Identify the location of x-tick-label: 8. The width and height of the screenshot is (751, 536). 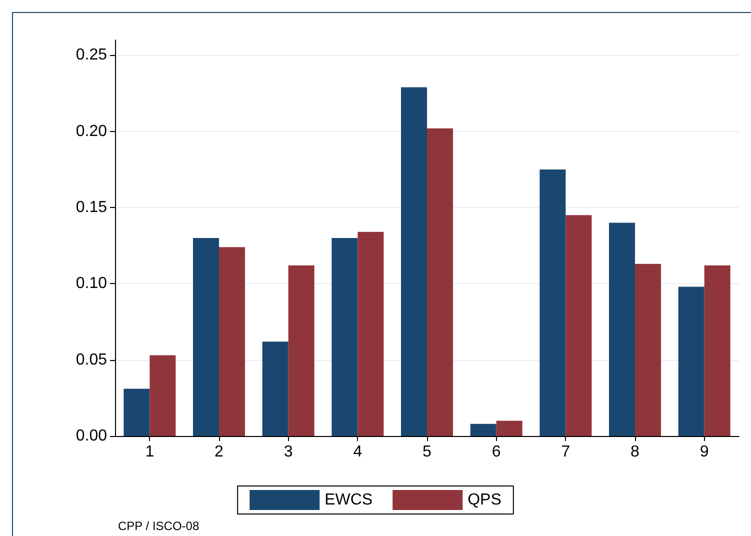
(635, 452).